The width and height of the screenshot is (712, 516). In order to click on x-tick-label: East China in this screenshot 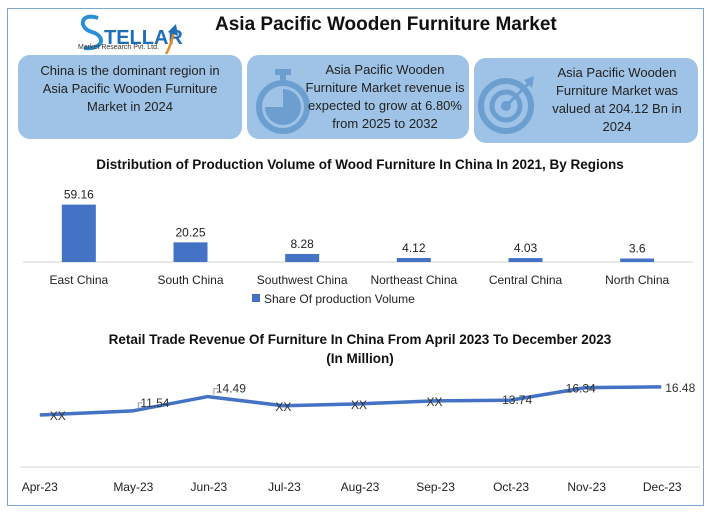, I will do `click(78, 280)`.